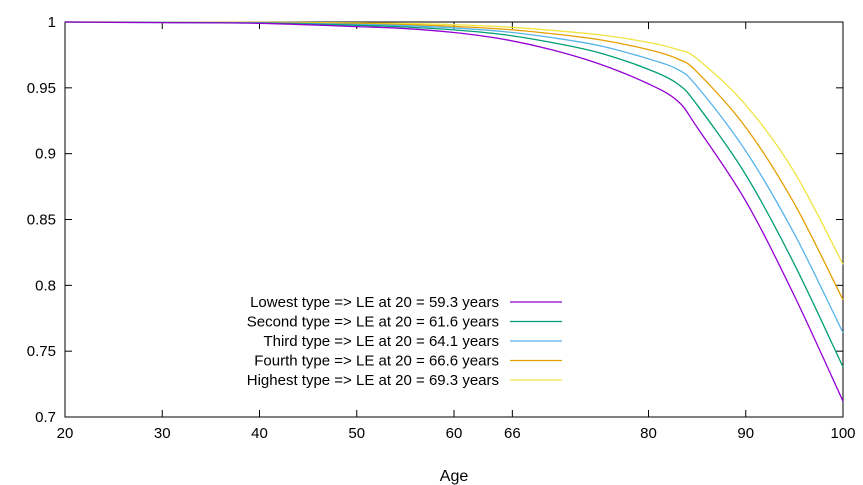 The image size is (863, 485). Describe the element at coordinates (512, 433) in the screenshot. I see `x-tick-label: 66` at that location.